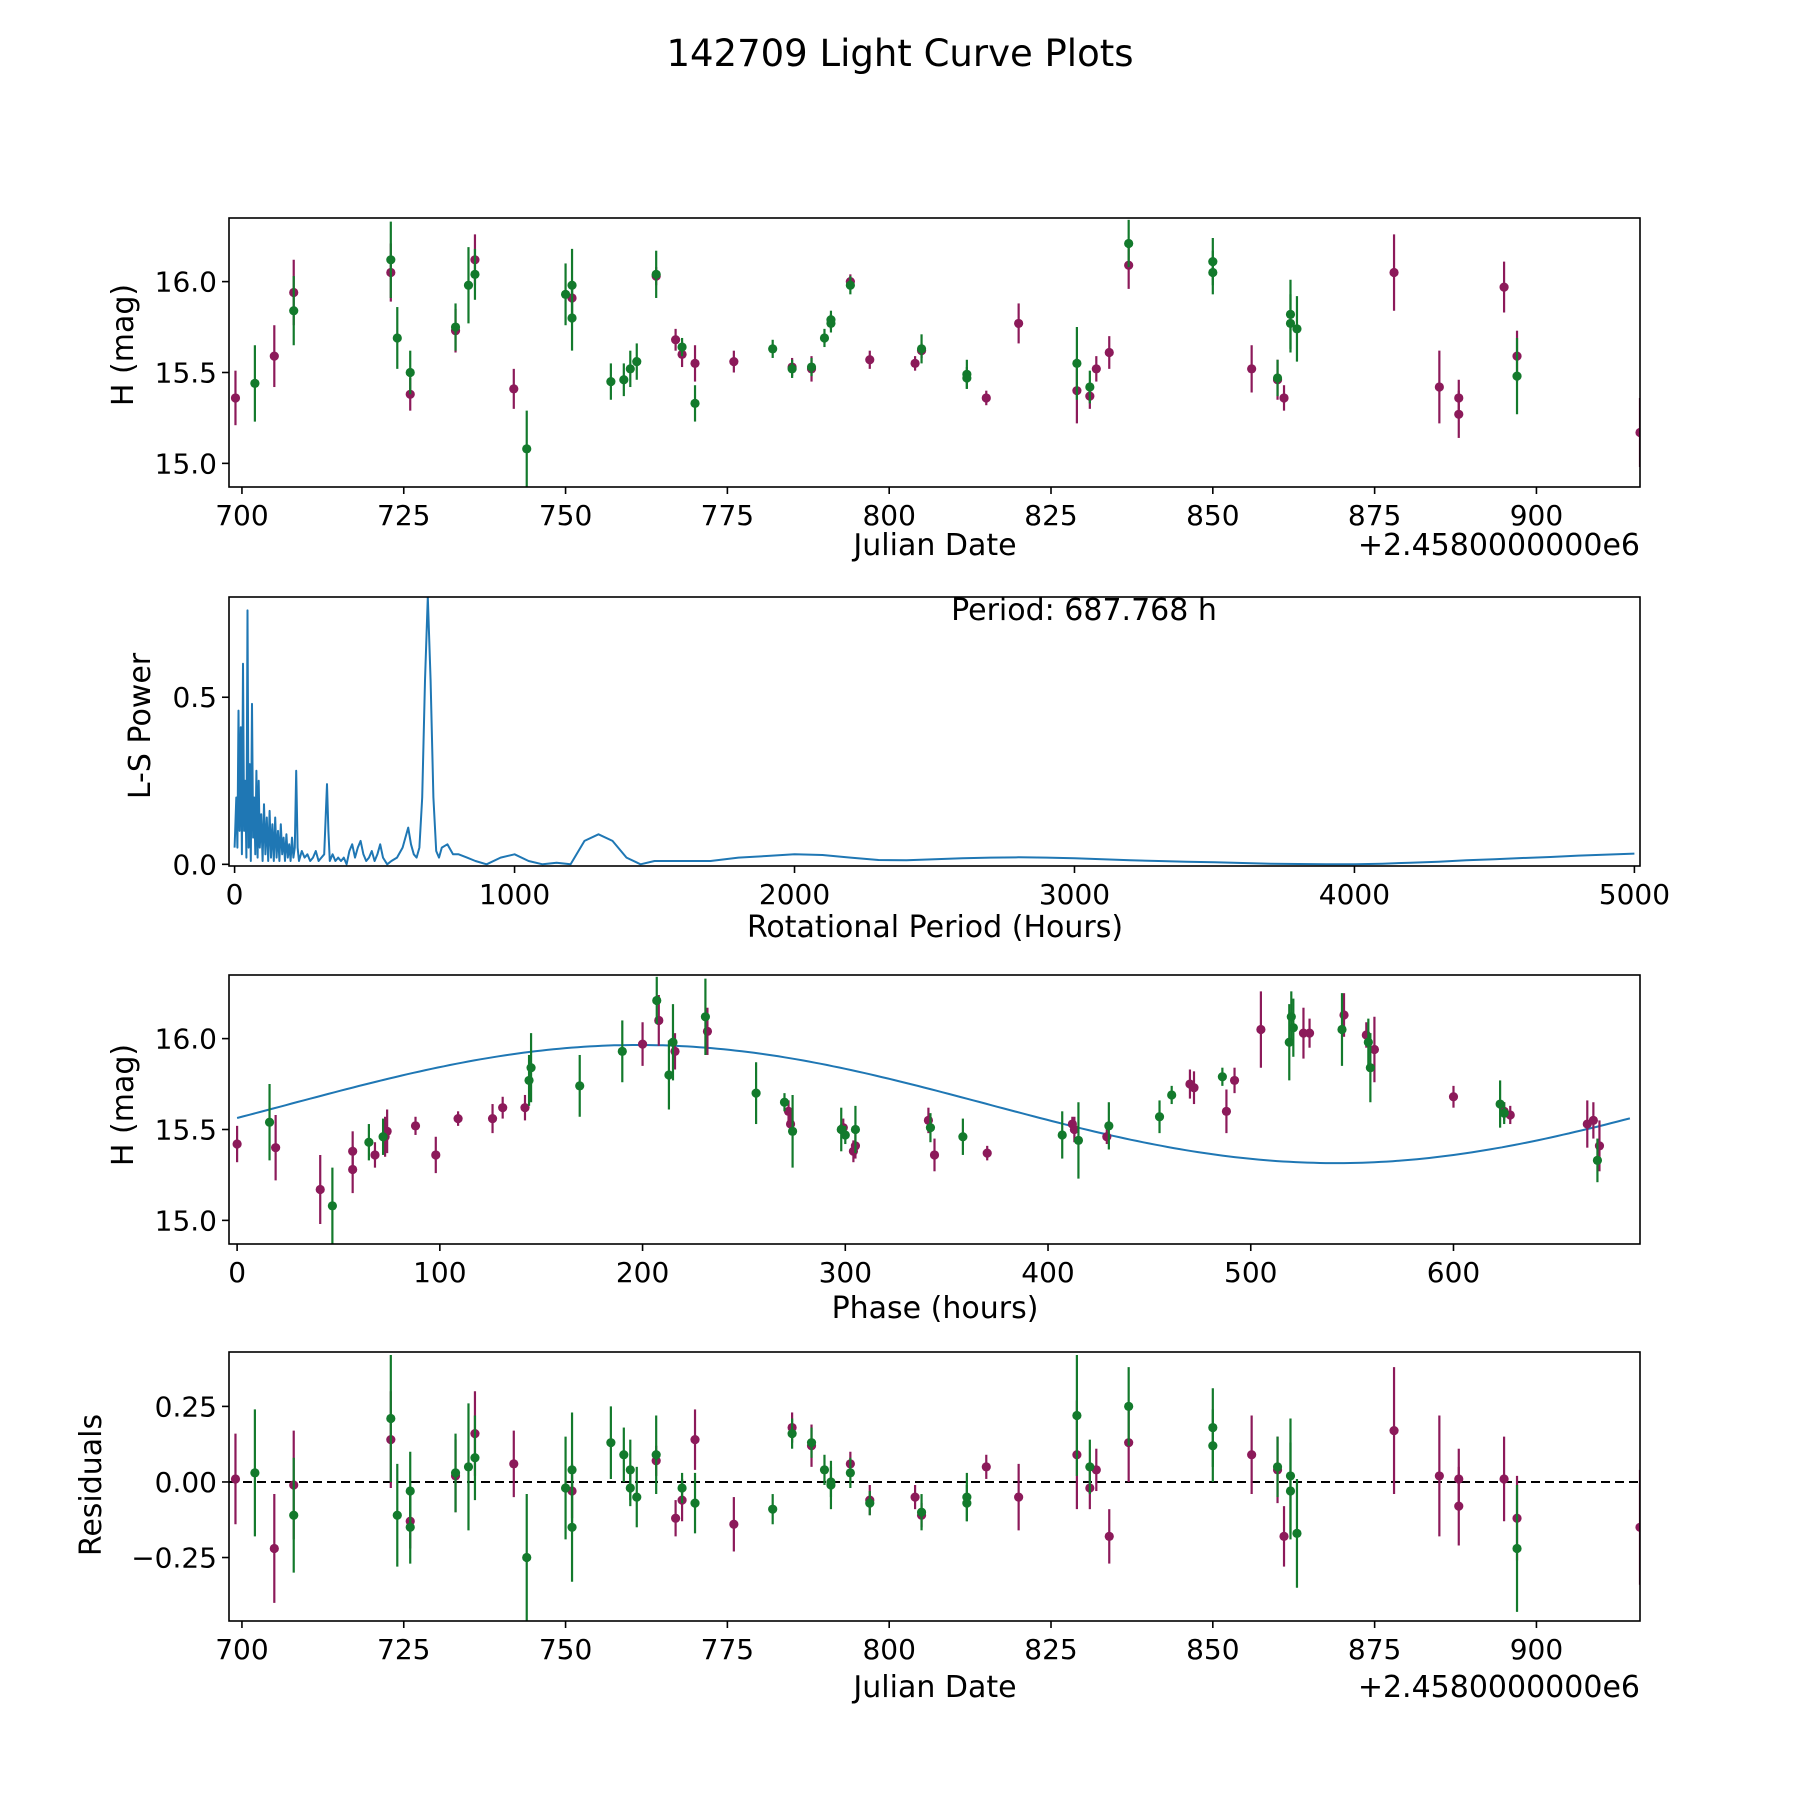 The image size is (1800, 1800). I want to click on x-tick-label: 5000, so click(1634, 894).